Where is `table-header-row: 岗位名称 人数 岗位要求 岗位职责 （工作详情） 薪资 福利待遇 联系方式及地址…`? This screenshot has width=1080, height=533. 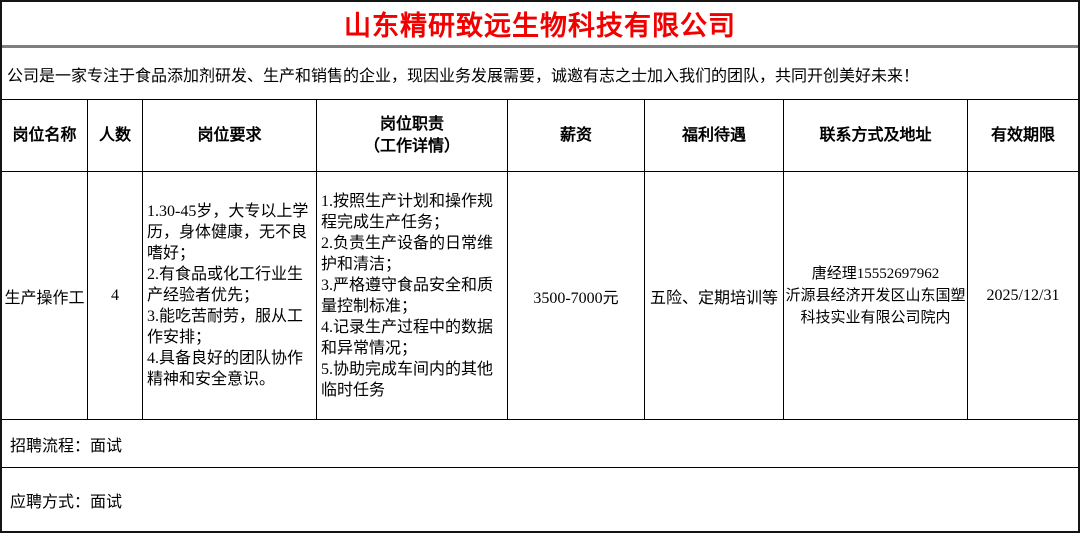 table-header-row: 岗位名称 人数 岗位要求 岗位职责 （工作详情） 薪资 福利待遇 联系方式及地址… is located at coordinates (540, 136).